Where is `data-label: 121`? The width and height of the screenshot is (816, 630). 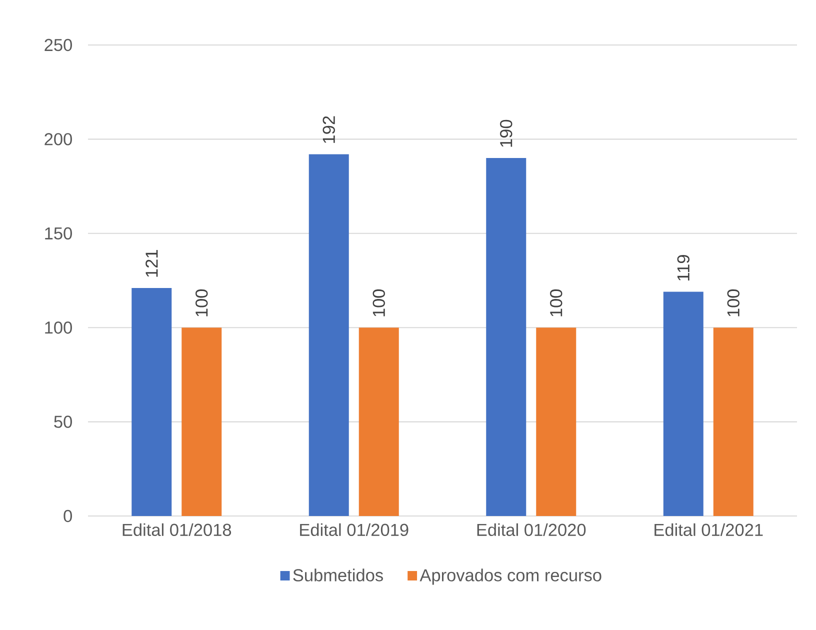 data-label: 121 is located at coordinates (152, 263).